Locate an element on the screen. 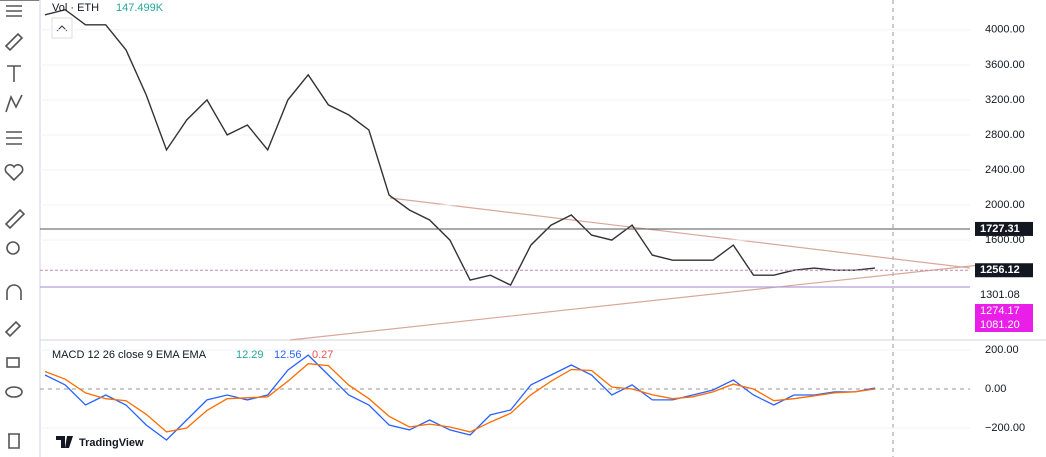 This screenshot has width=1046, height=457. y-tick-label: −200.00 is located at coordinates (1005, 428).